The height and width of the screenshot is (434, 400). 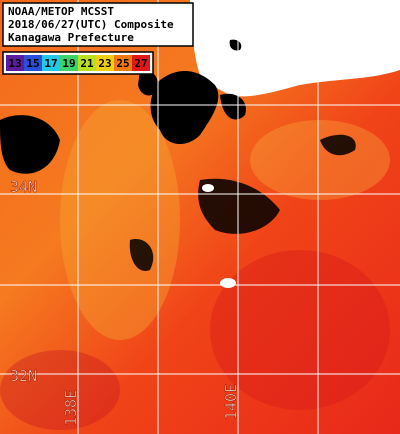 I want to click on colorbar: 13 15 17 19 21 23 25 27, so click(x=78, y=63).